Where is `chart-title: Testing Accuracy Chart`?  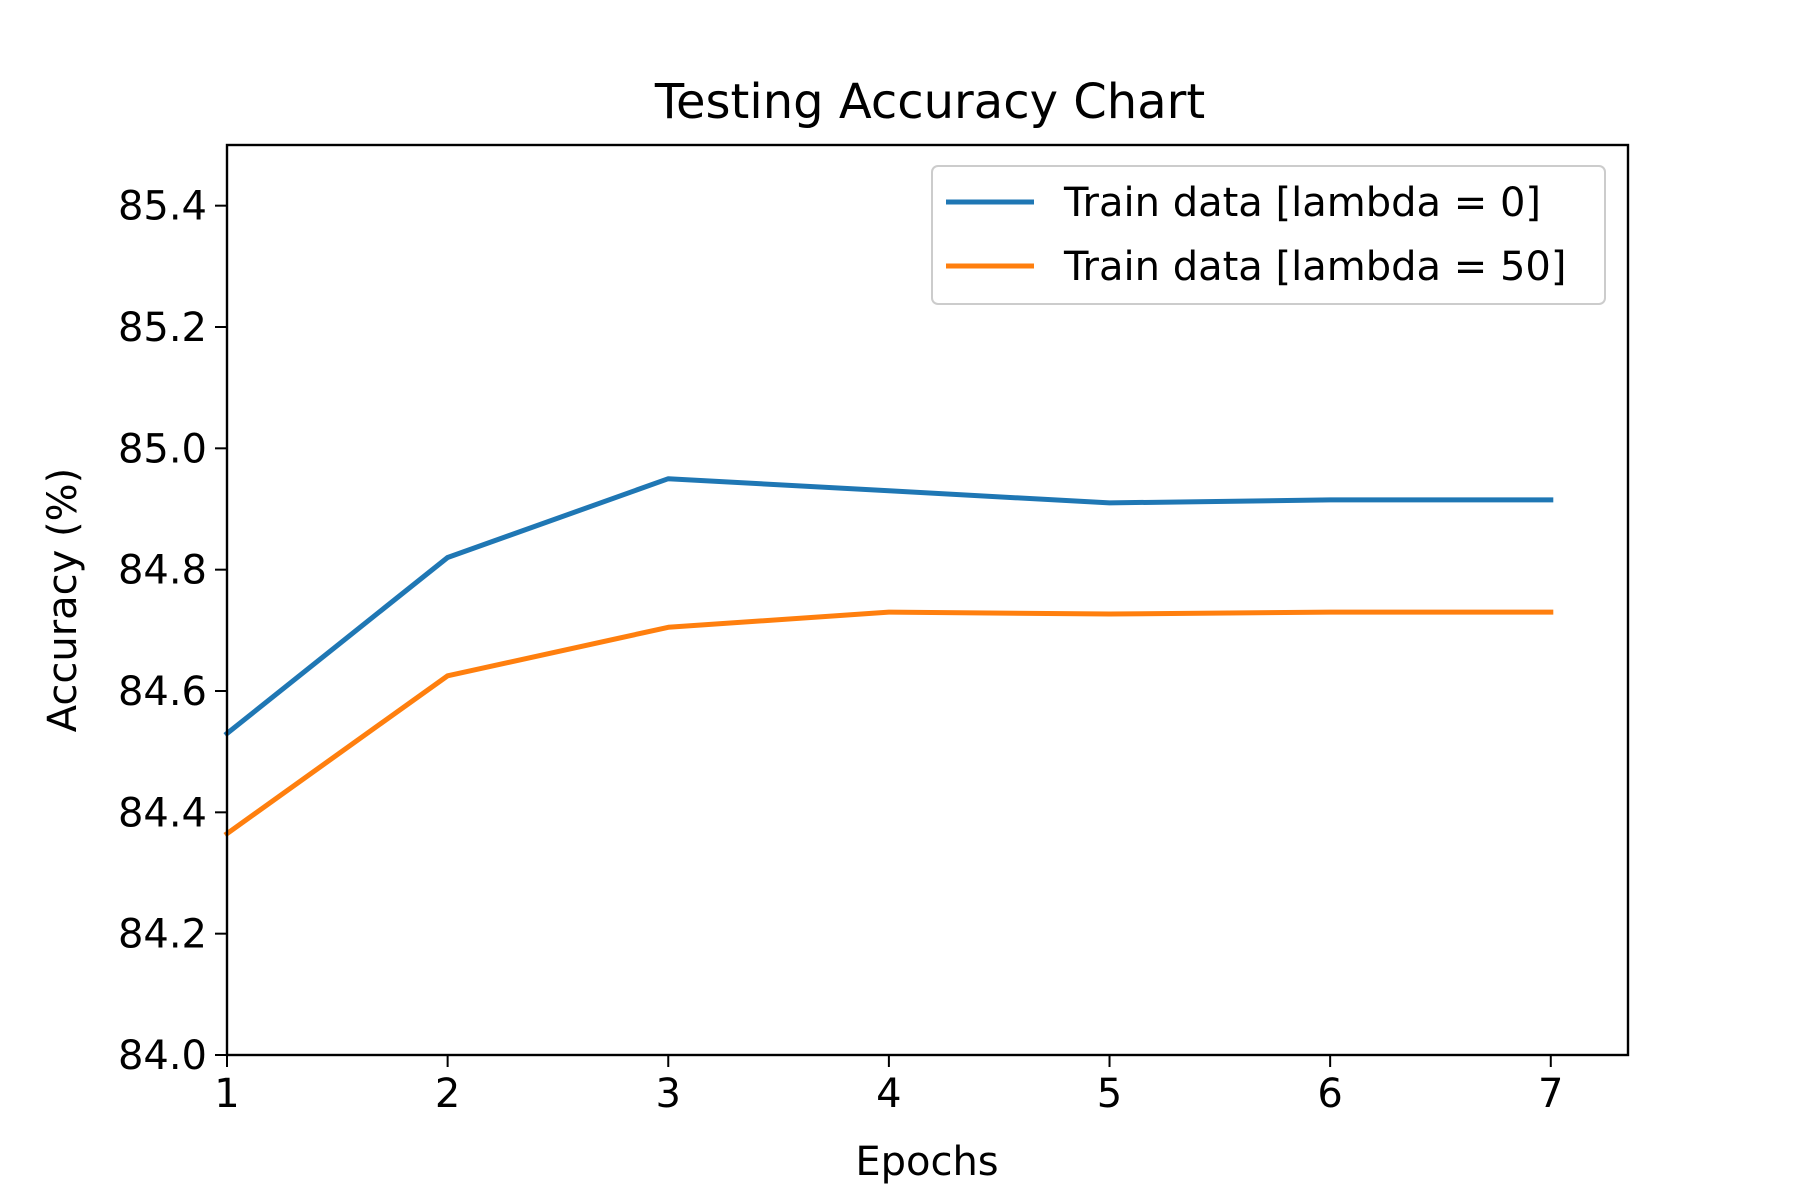
chart-title: Testing Accuracy Chart is located at coordinates (929, 102).